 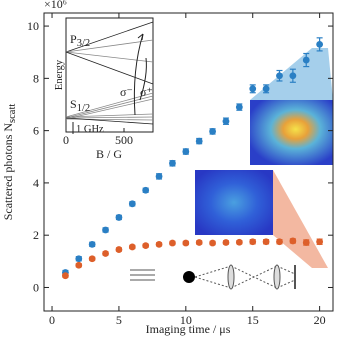 I want to click on x-label: Imaging time / μs, so click(x=188, y=329).